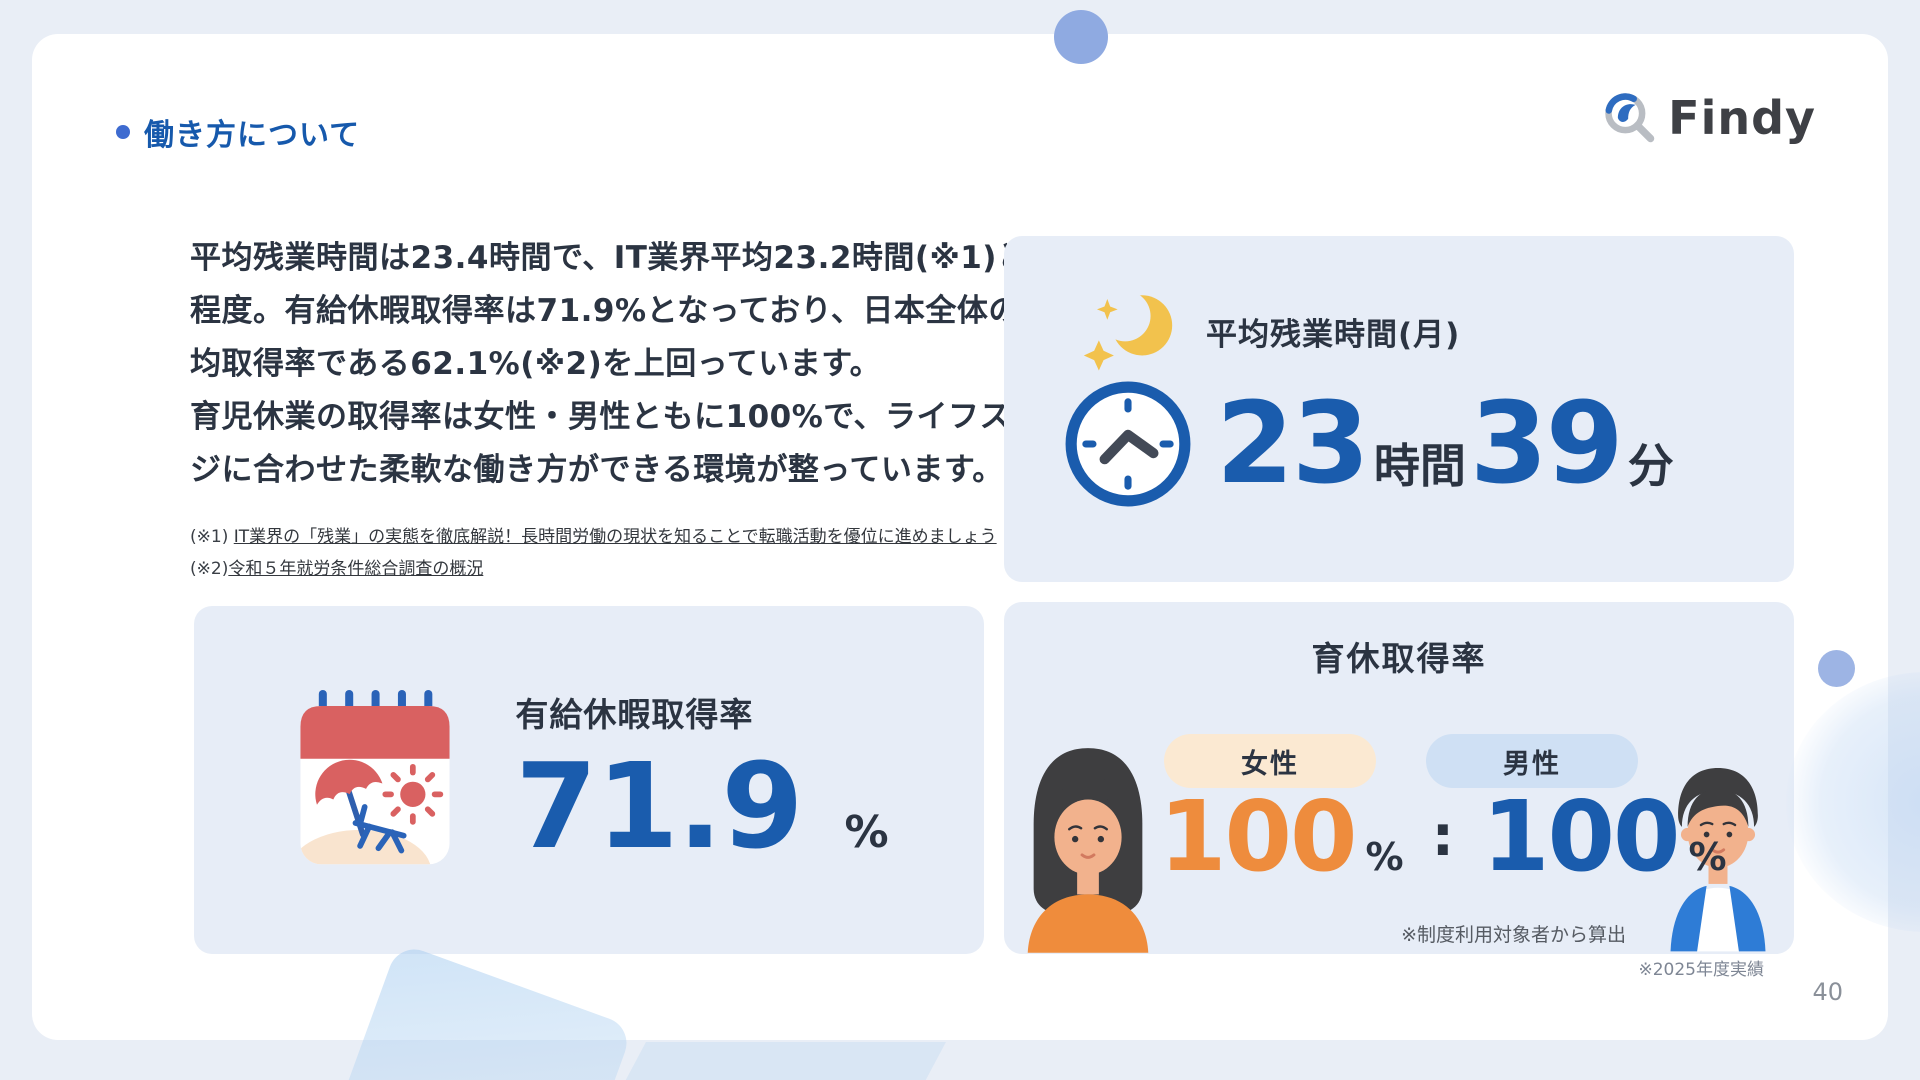 The height and width of the screenshot is (1080, 1920). Describe the element at coordinates (1650, 466) in the screenshot. I see `overtime-minutes-unit: 分` at that location.